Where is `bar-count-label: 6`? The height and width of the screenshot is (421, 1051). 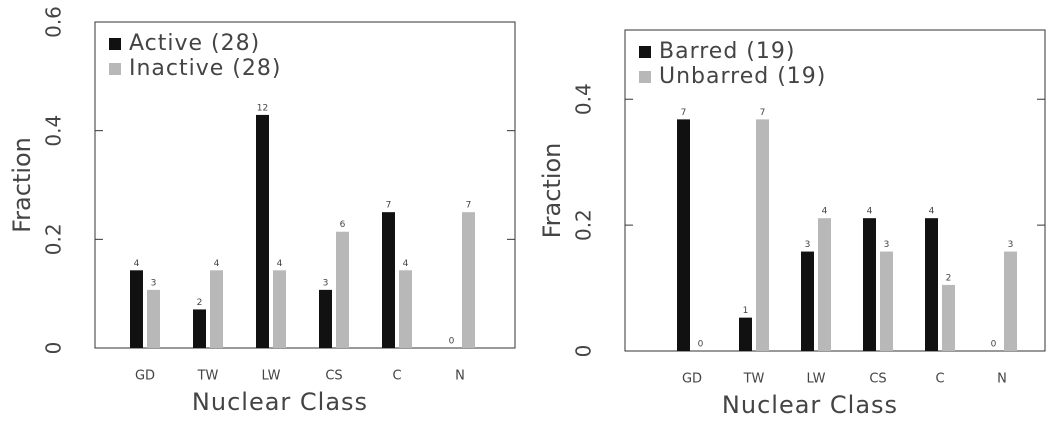
bar-count-label: 6 is located at coordinates (343, 225).